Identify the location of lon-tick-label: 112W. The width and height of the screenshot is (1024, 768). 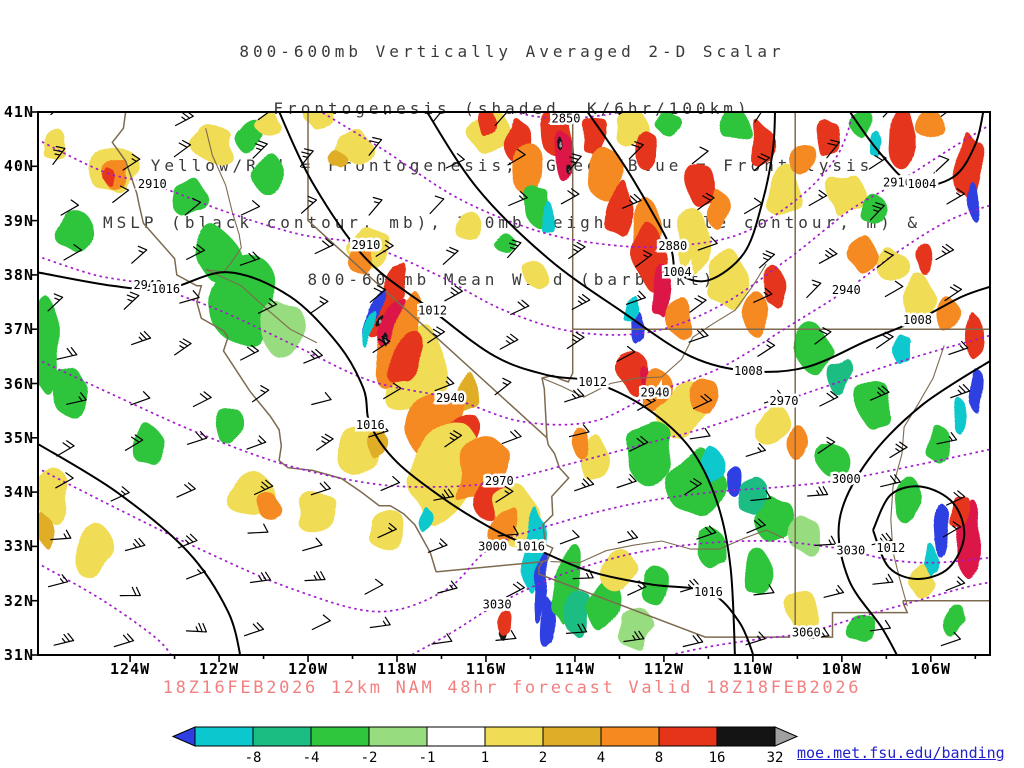
(663, 669).